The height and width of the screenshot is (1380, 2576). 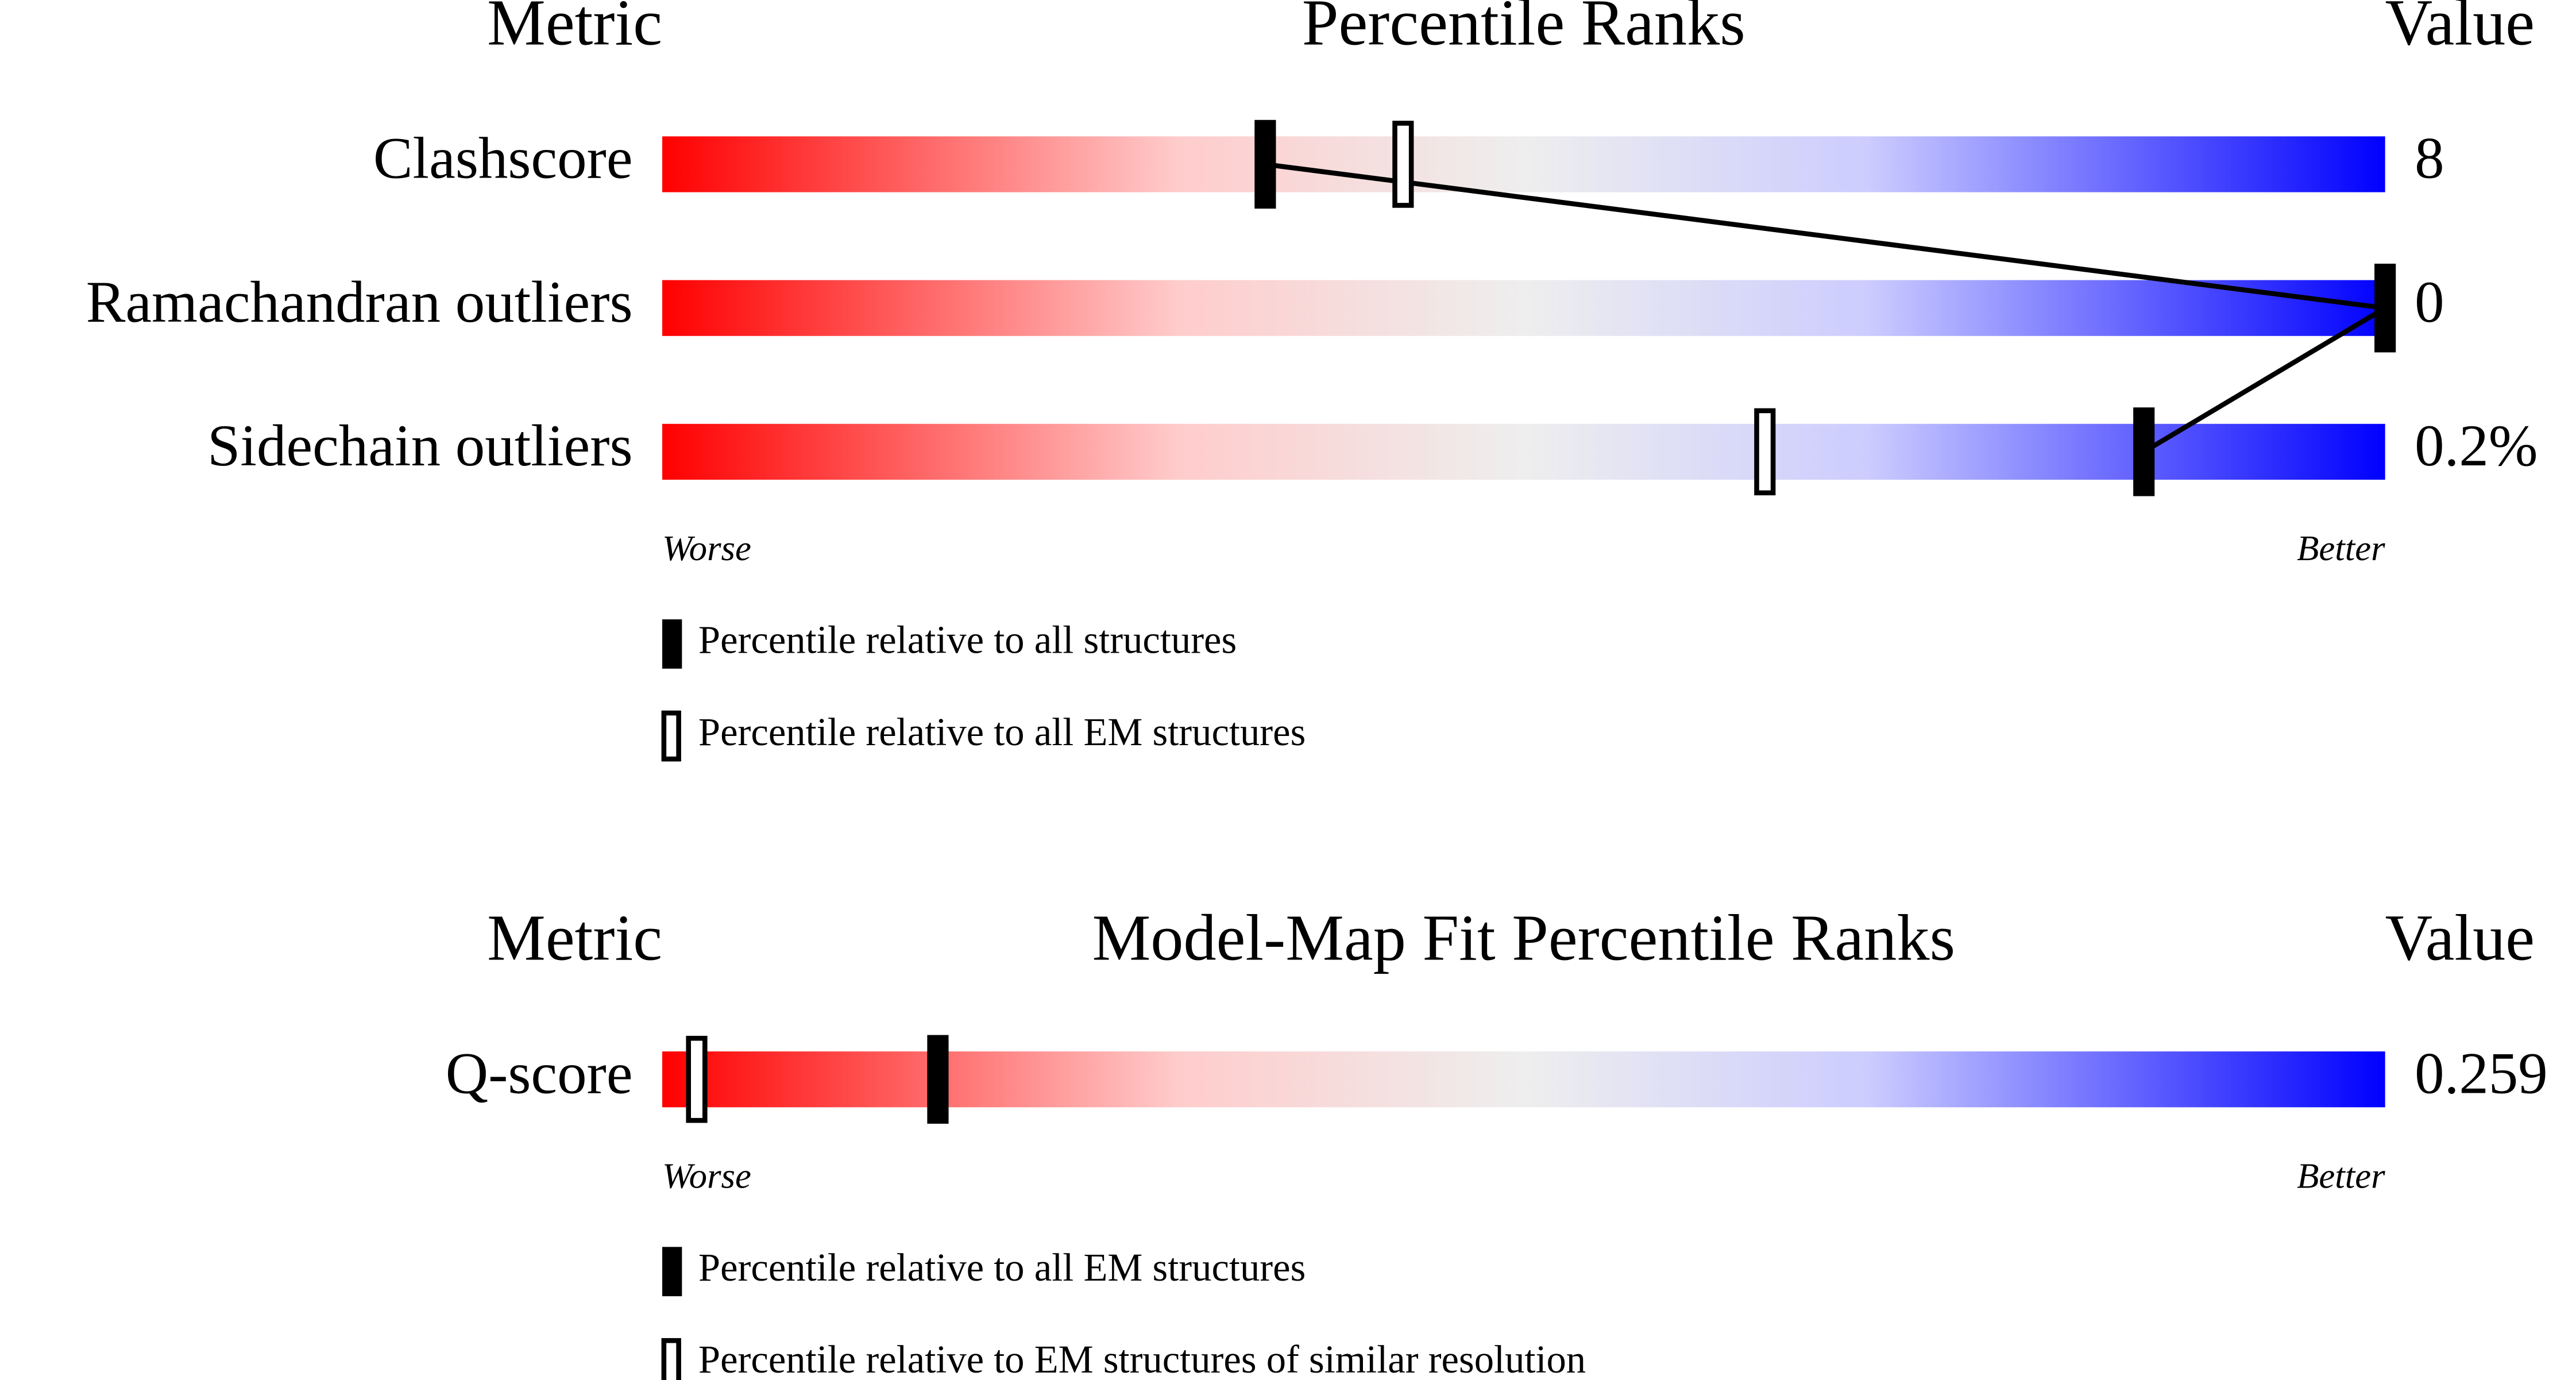 What do you see at coordinates (1524, 937) in the screenshot?
I see `panel-title: Model-Map Fit Percentile Ranks` at bounding box center [1524, 937].